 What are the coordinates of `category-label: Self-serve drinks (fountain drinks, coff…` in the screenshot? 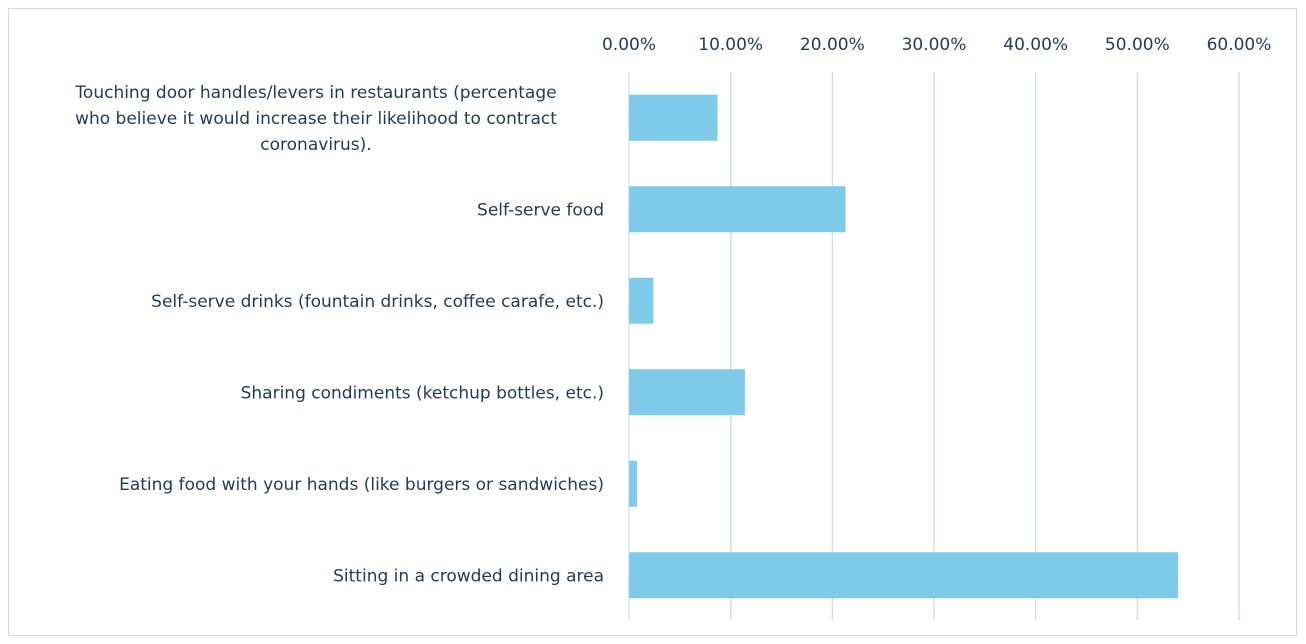 It's located at (377, 302).